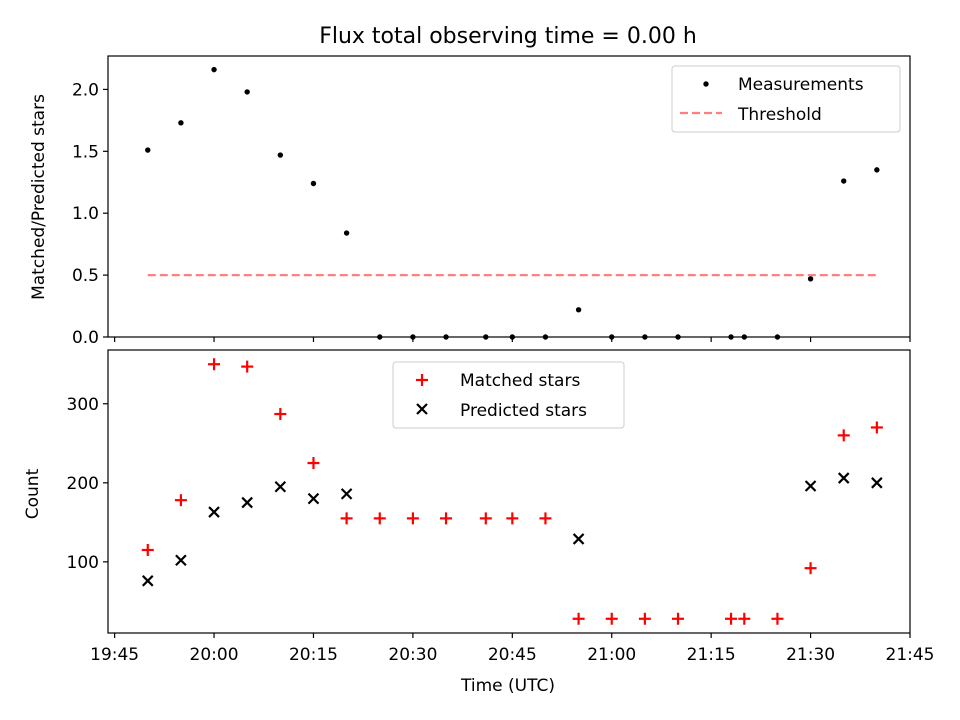 The height and width of the screenshot is (720, 960). What do you see at coordinates (512, 655) in the screenshot?
I see `x-tick-label: 20:45` at bounding box center [512, 655].